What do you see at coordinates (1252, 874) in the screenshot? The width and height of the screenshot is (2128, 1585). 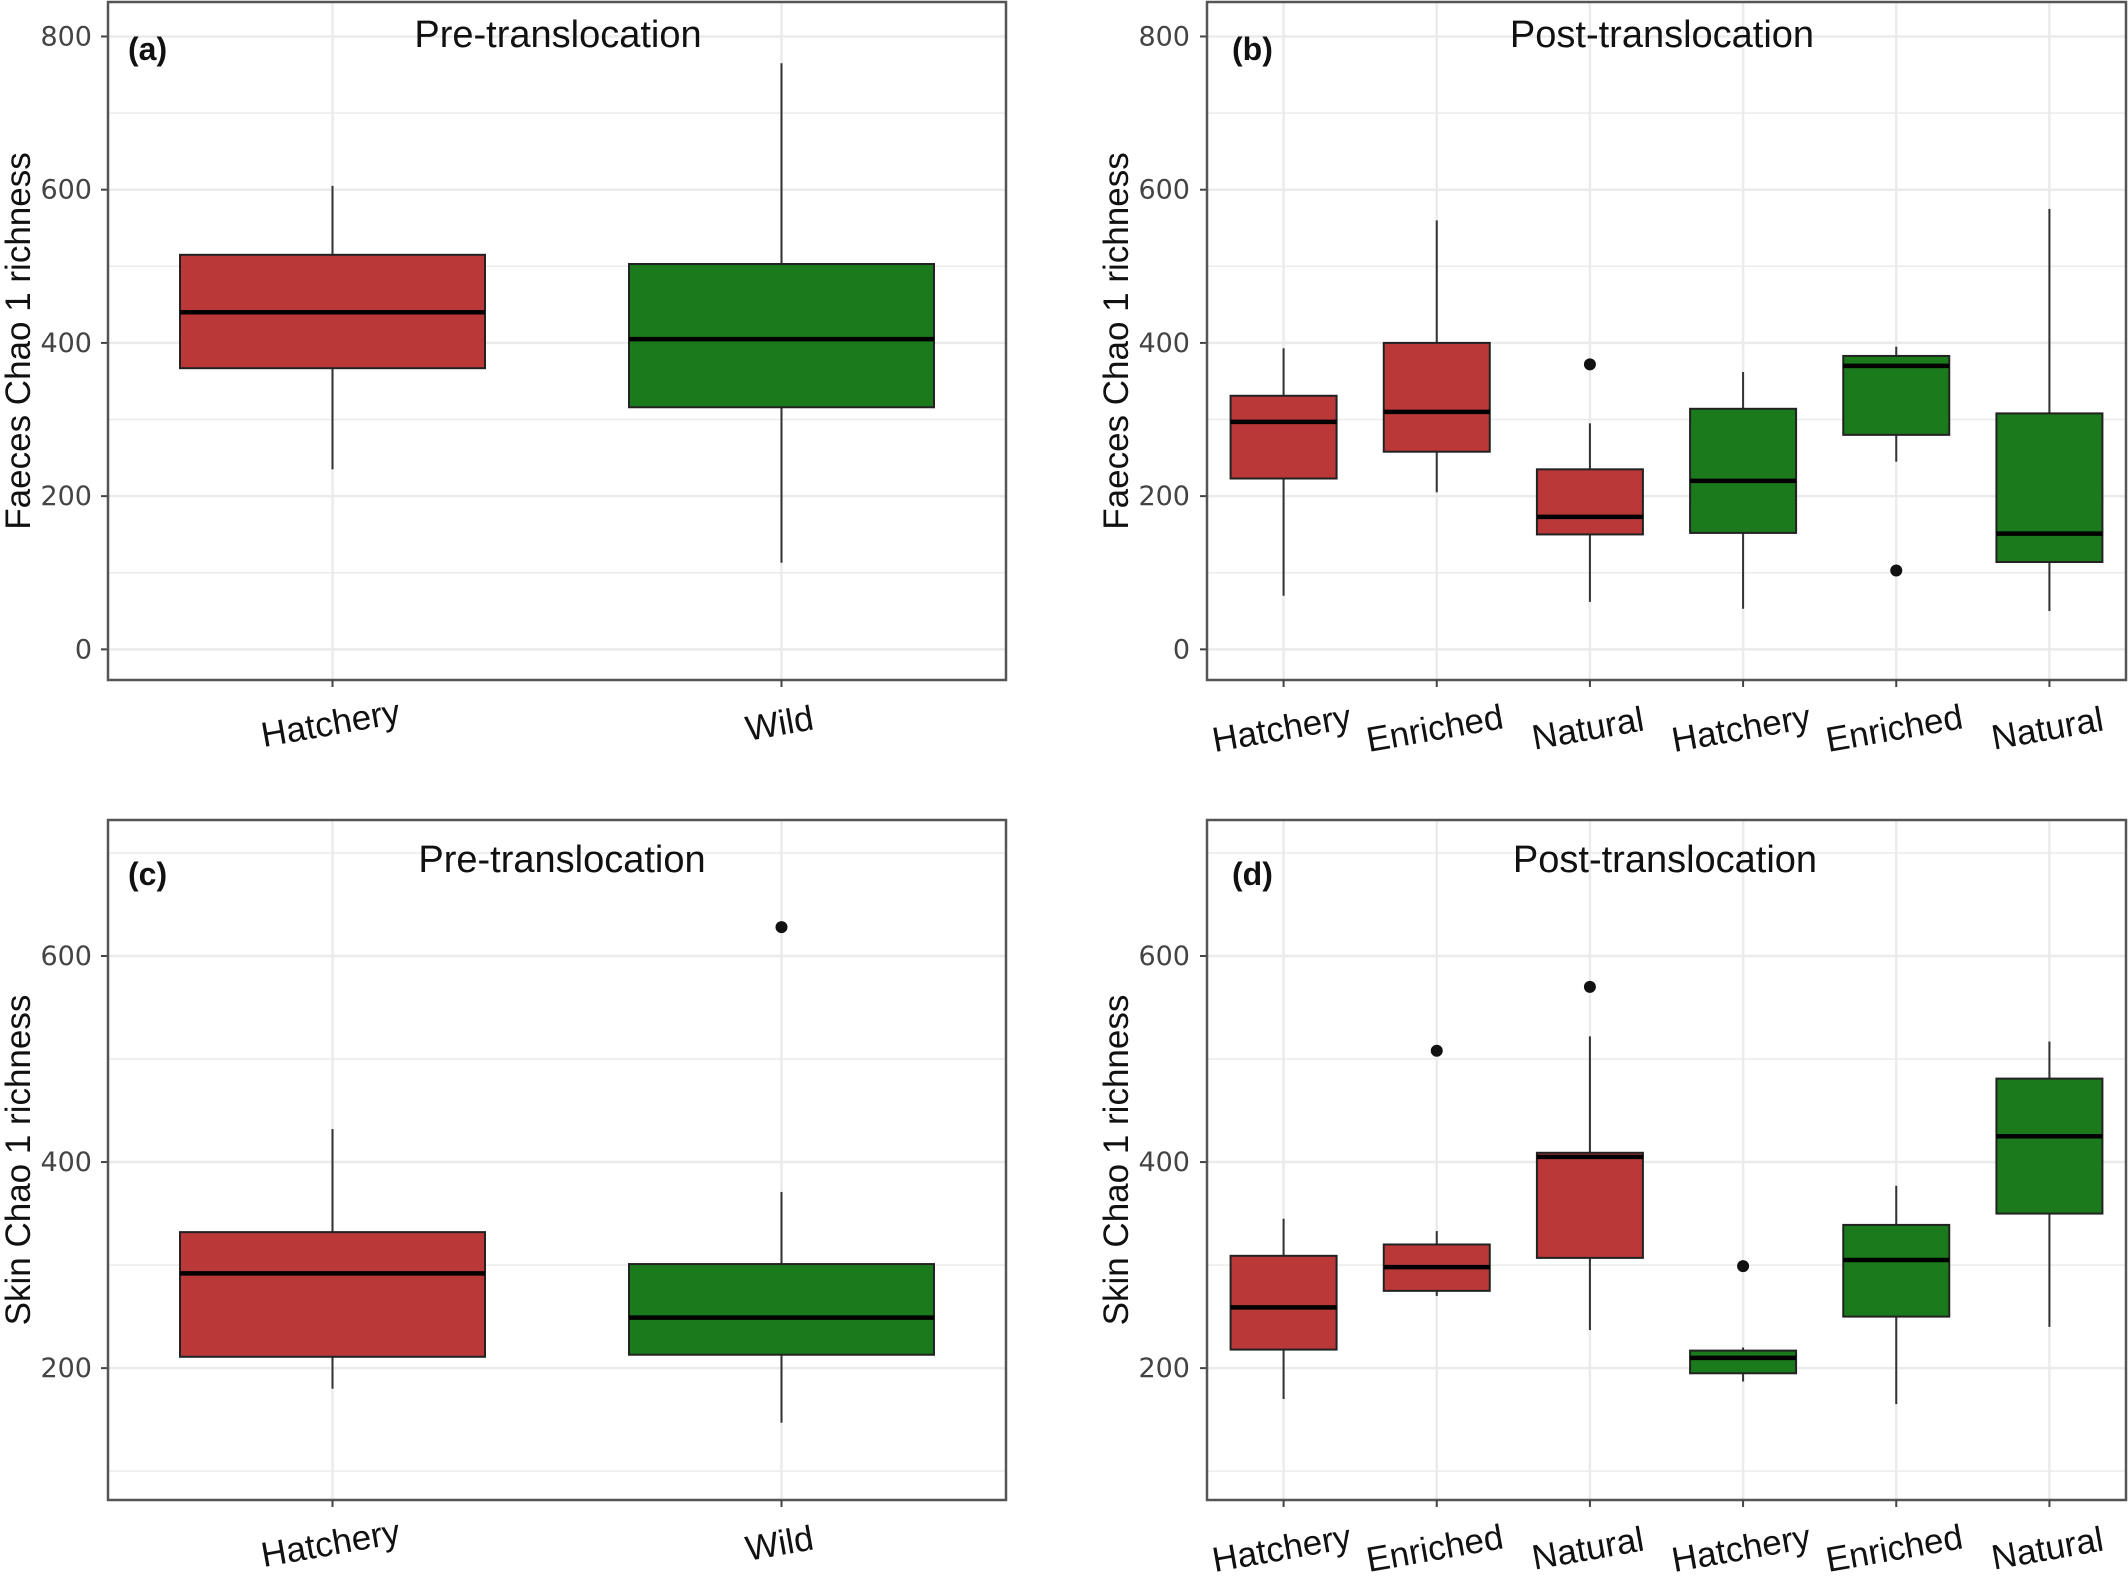 I see `panel-tag: (d)` at bounding box center [1252, 874].